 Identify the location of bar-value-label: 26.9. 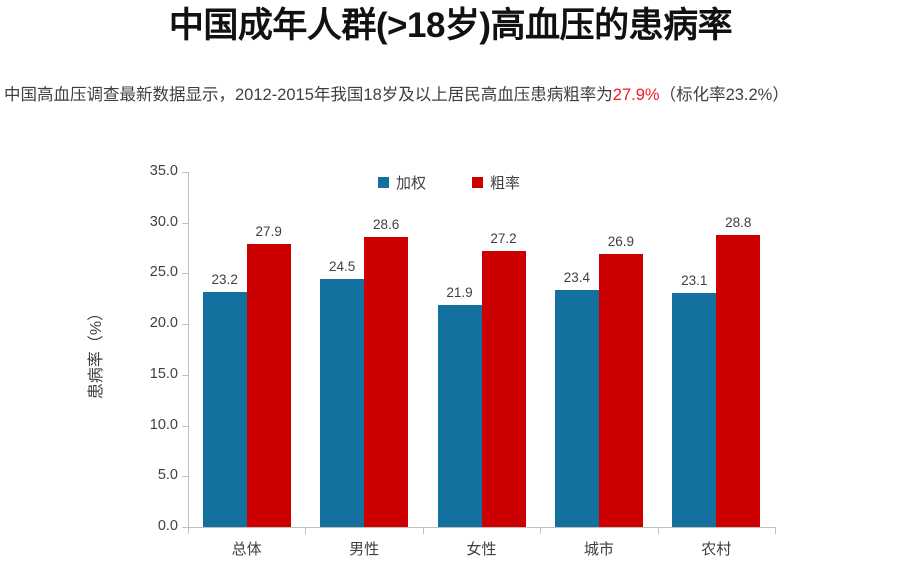
(621, 242).